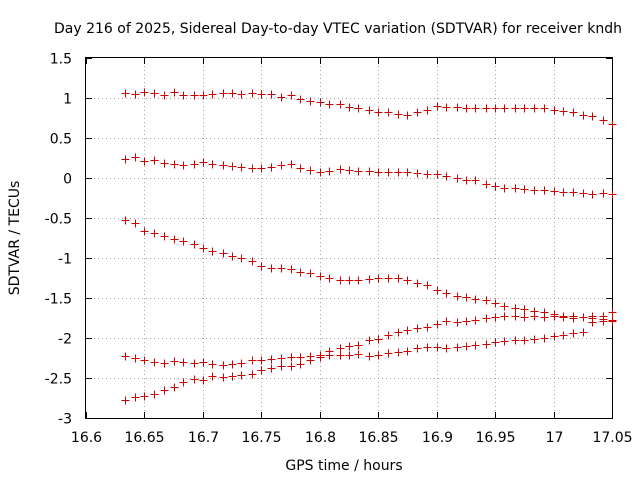 This screenshot has height=480, width=640. I want to click on x-tick-label: 16.8, so click(320, 438).